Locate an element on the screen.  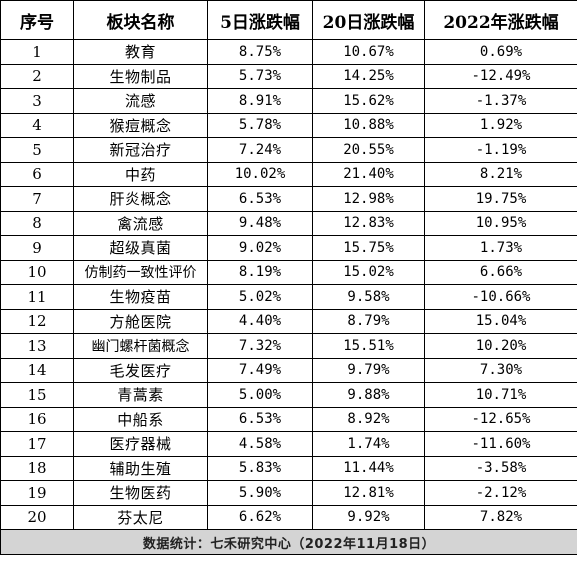
cell-sector-name: 青蒿素 is located at coordinates (140, 395).